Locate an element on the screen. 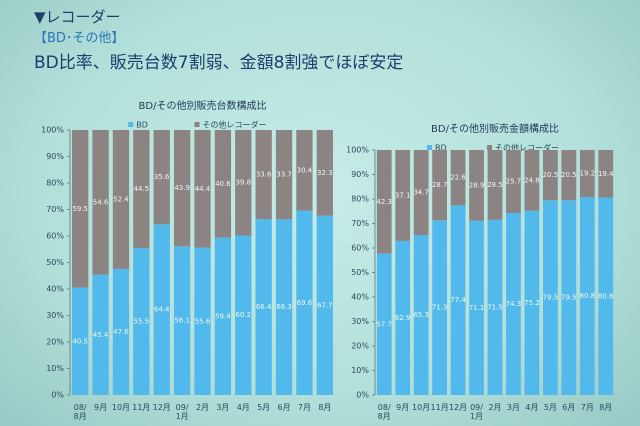 Image resolution: width=640 pixels, height=426 pixels. value-label: 67.7 is located at coordinates (325, 305).